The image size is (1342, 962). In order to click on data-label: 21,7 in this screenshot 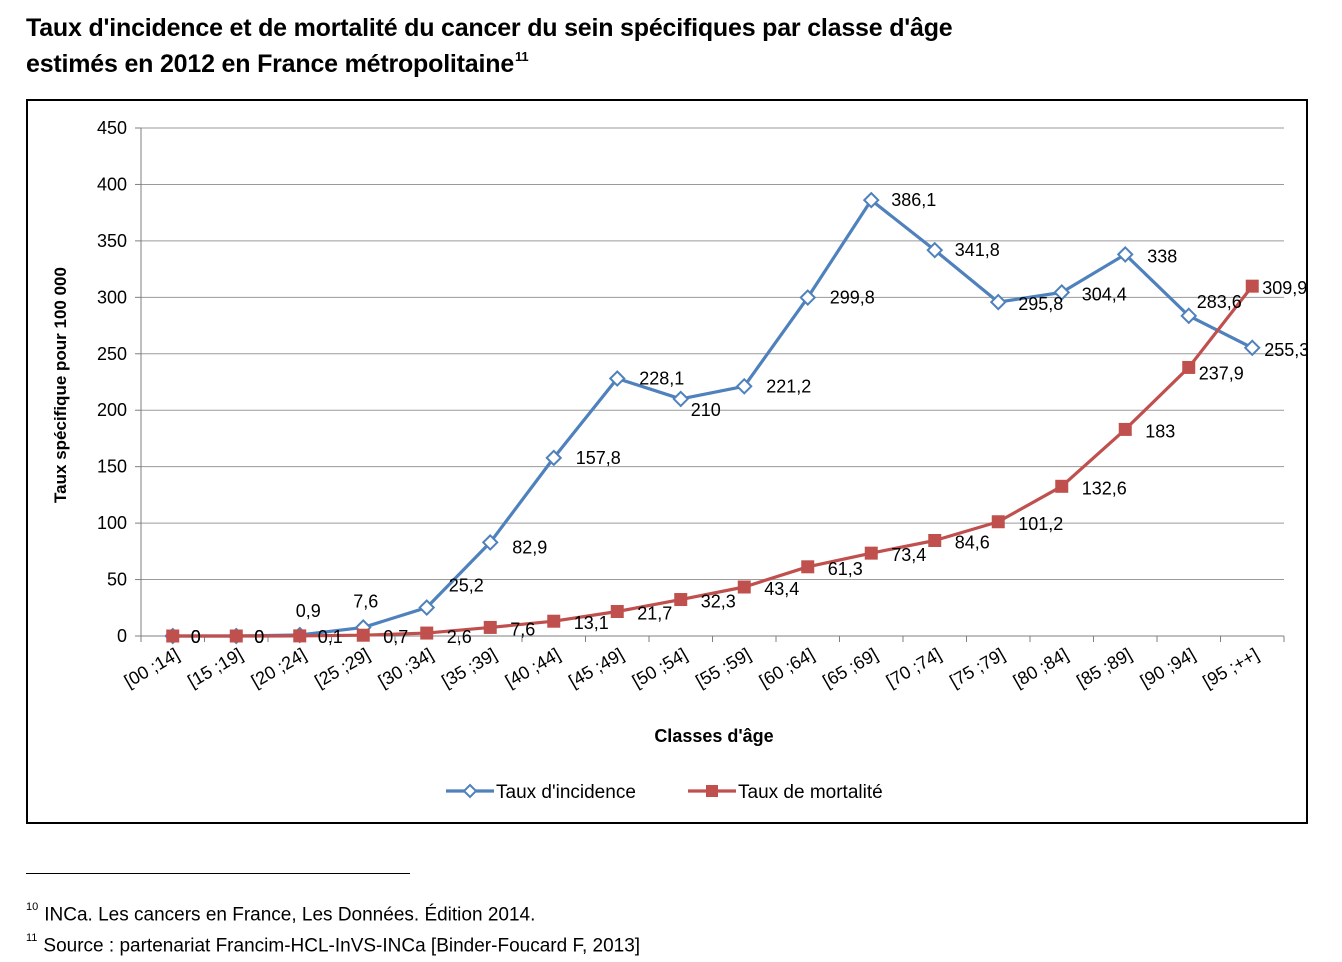, I will do `click(654, 614)`.